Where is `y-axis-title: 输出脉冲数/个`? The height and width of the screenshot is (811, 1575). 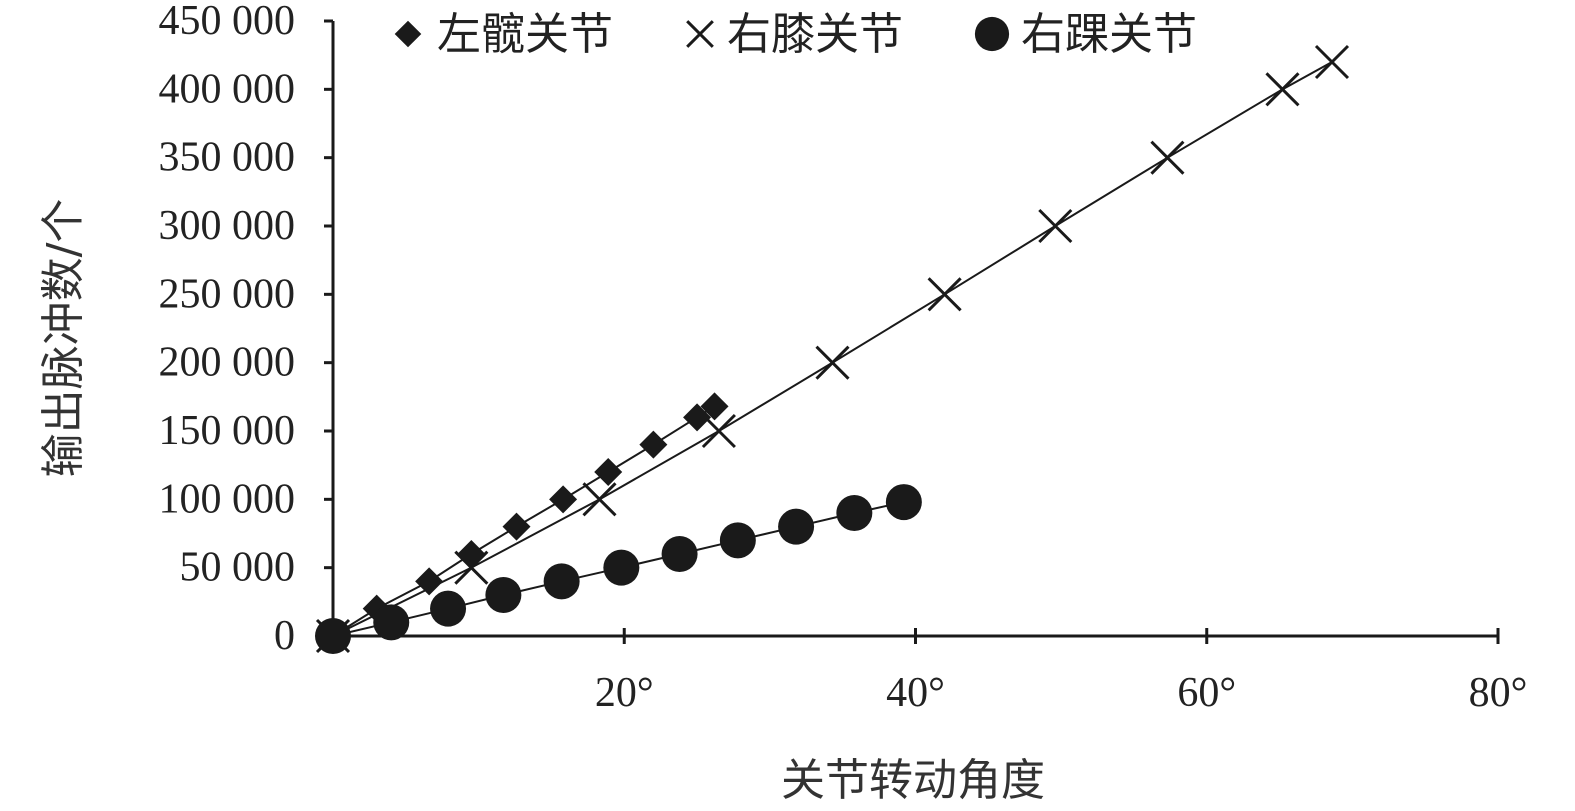 y-axis-title: 输出脉冲数/个 is located at coordinates (63, 338).